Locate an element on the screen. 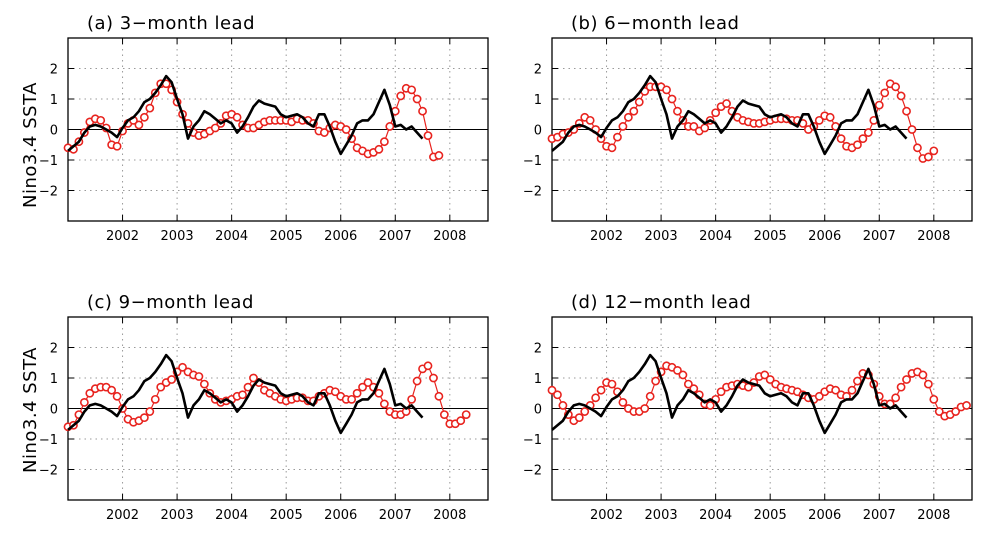  panel-title: (c) 9−month lead is located at coordinates (170, 302).